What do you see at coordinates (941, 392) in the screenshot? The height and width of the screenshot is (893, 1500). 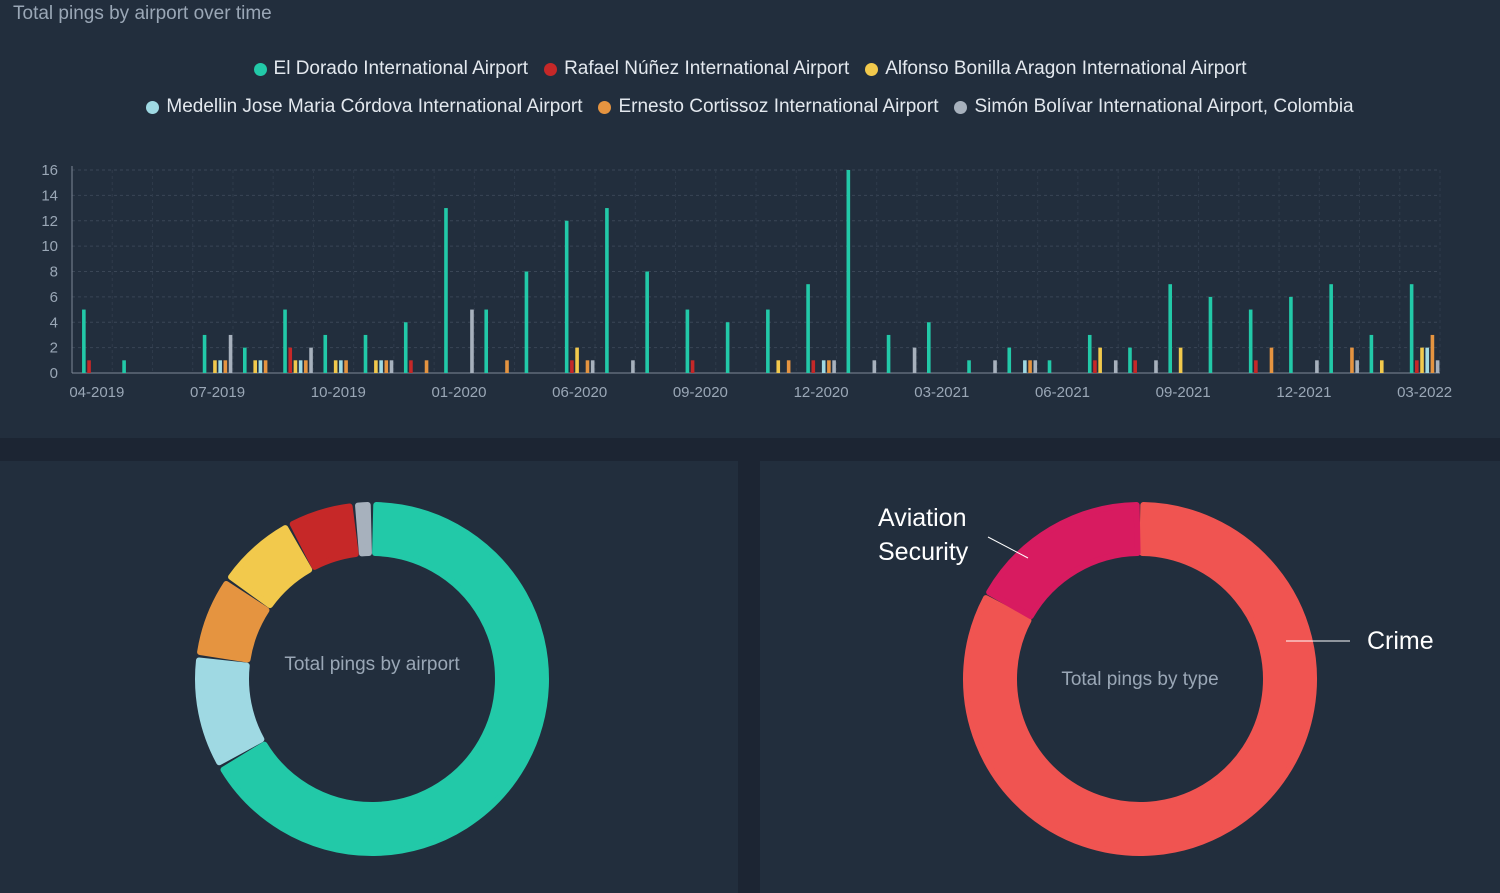 I see `x-tick-label: 03-2021` at bounding box center [941, 392].